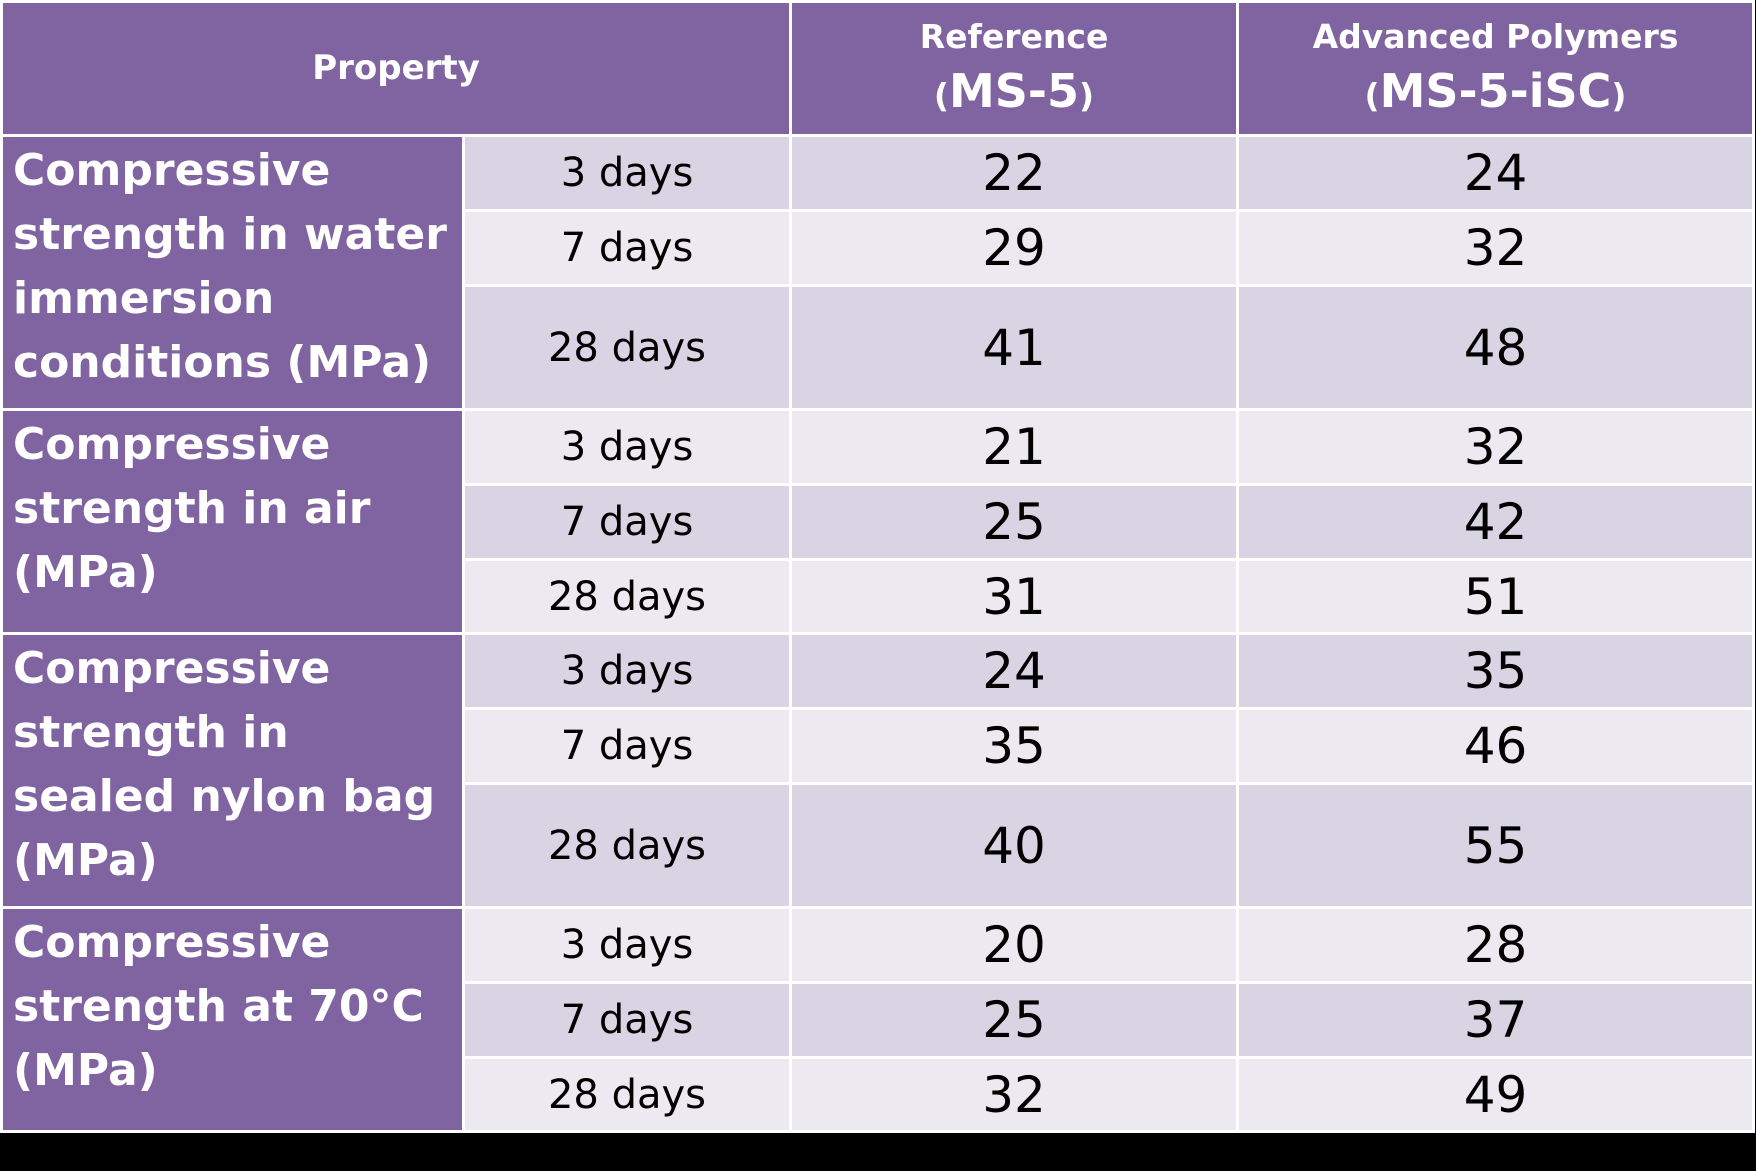 Image resolution: width=1756 pixels, height=1171 pixels. I want to click on header-reference-line1: Reference, so click(1014, 37).